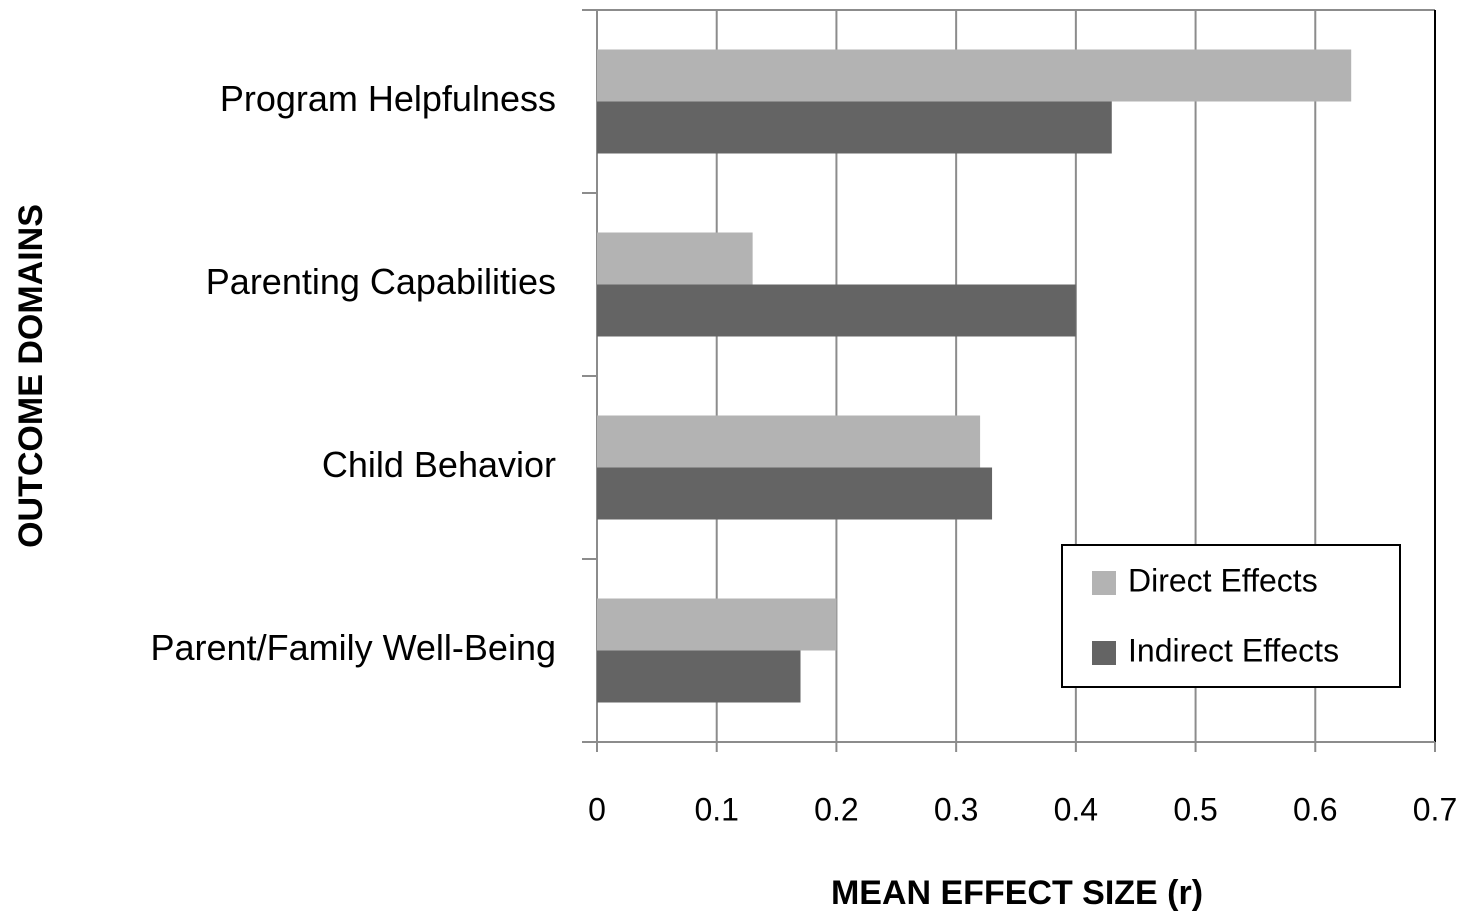 The width and height of the screenshot is (1472, 919). Describe the element at coordinates (439, 464) in the screenshot. I see `y-tick-label: Child Behavior` at that location.